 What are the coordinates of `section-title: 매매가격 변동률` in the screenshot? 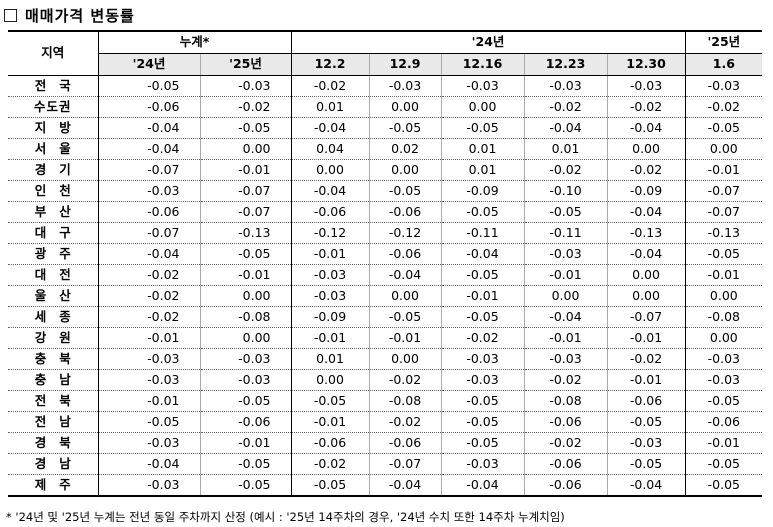 It's located at (69, 15).